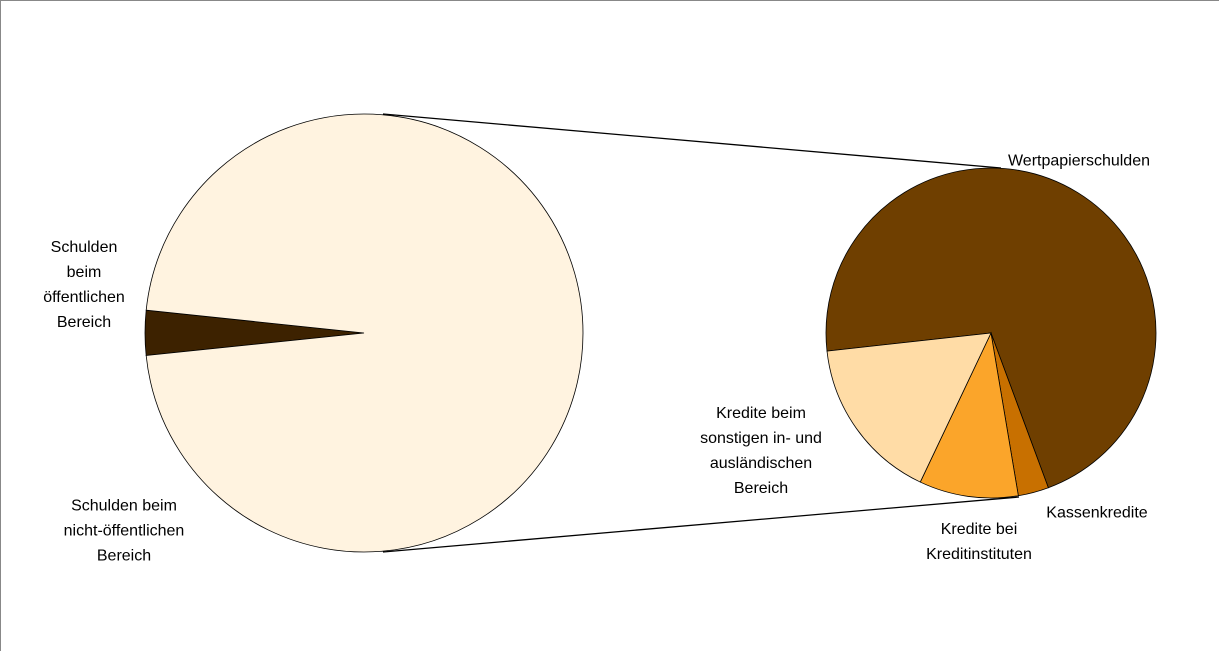 This screenshot has height=652, width=1220. I want to click on slice-label: Wertpapierschulden, so click(1079, 161).